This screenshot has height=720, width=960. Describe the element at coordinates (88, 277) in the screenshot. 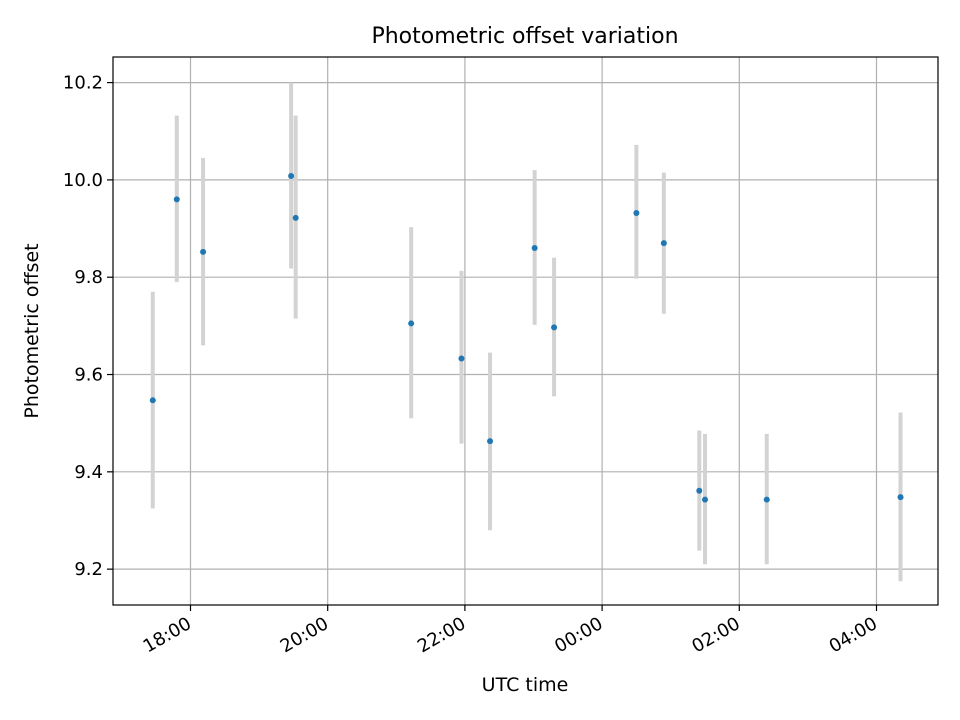

I see `y-tick-label: 9.8` at that location.